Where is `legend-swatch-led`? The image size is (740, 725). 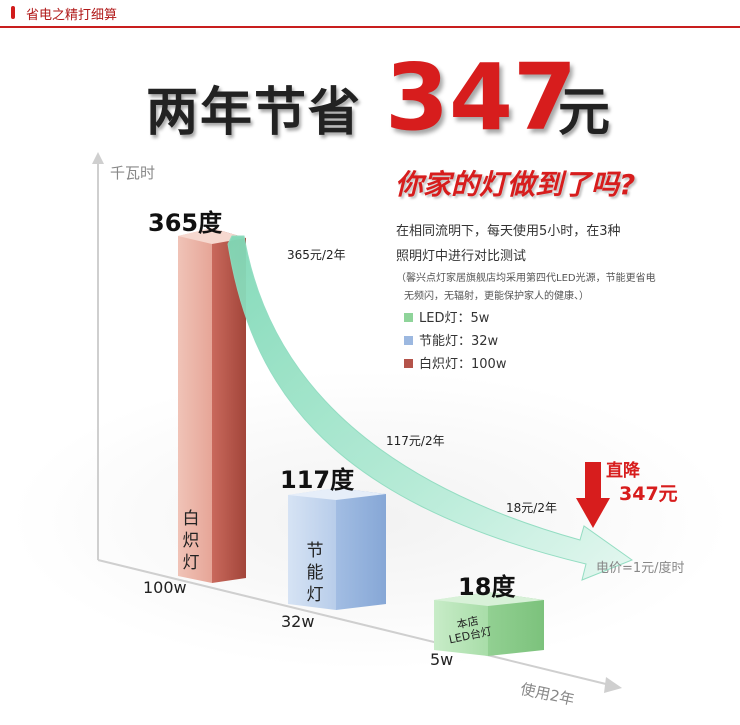
legend-swatch-led is located at coordinates (408, 317).